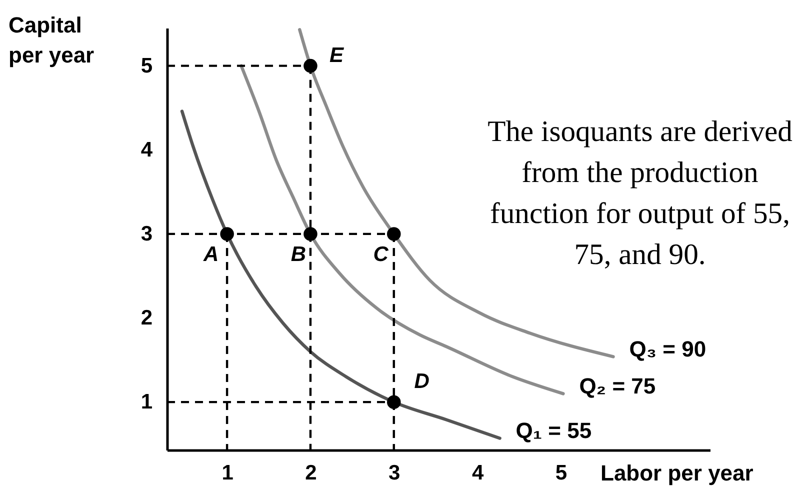 Image resolution: width=799 pixels, height=487 pixels. Describe the element at coordinates (422, 382) in the screenshot. I see `annotation: D` at that location.